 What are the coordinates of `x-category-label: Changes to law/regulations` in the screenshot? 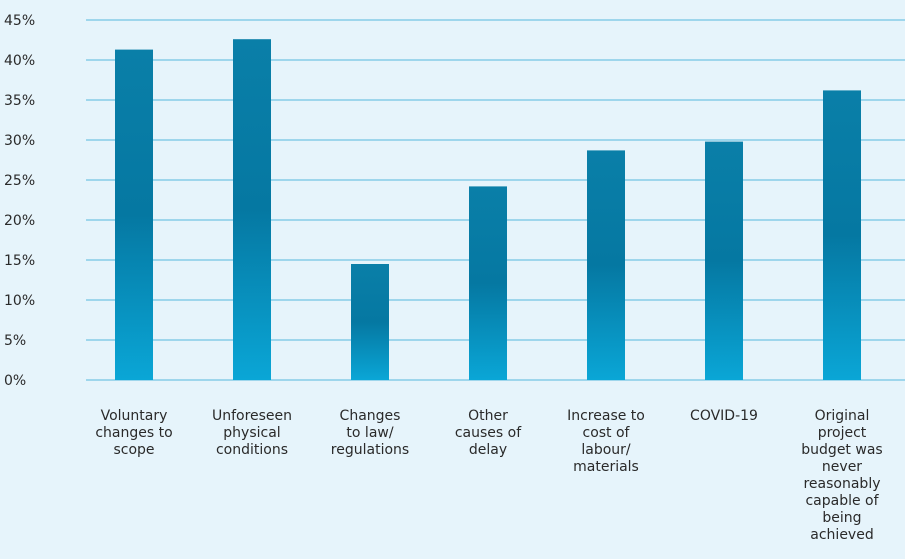 It's located at (370, 433).